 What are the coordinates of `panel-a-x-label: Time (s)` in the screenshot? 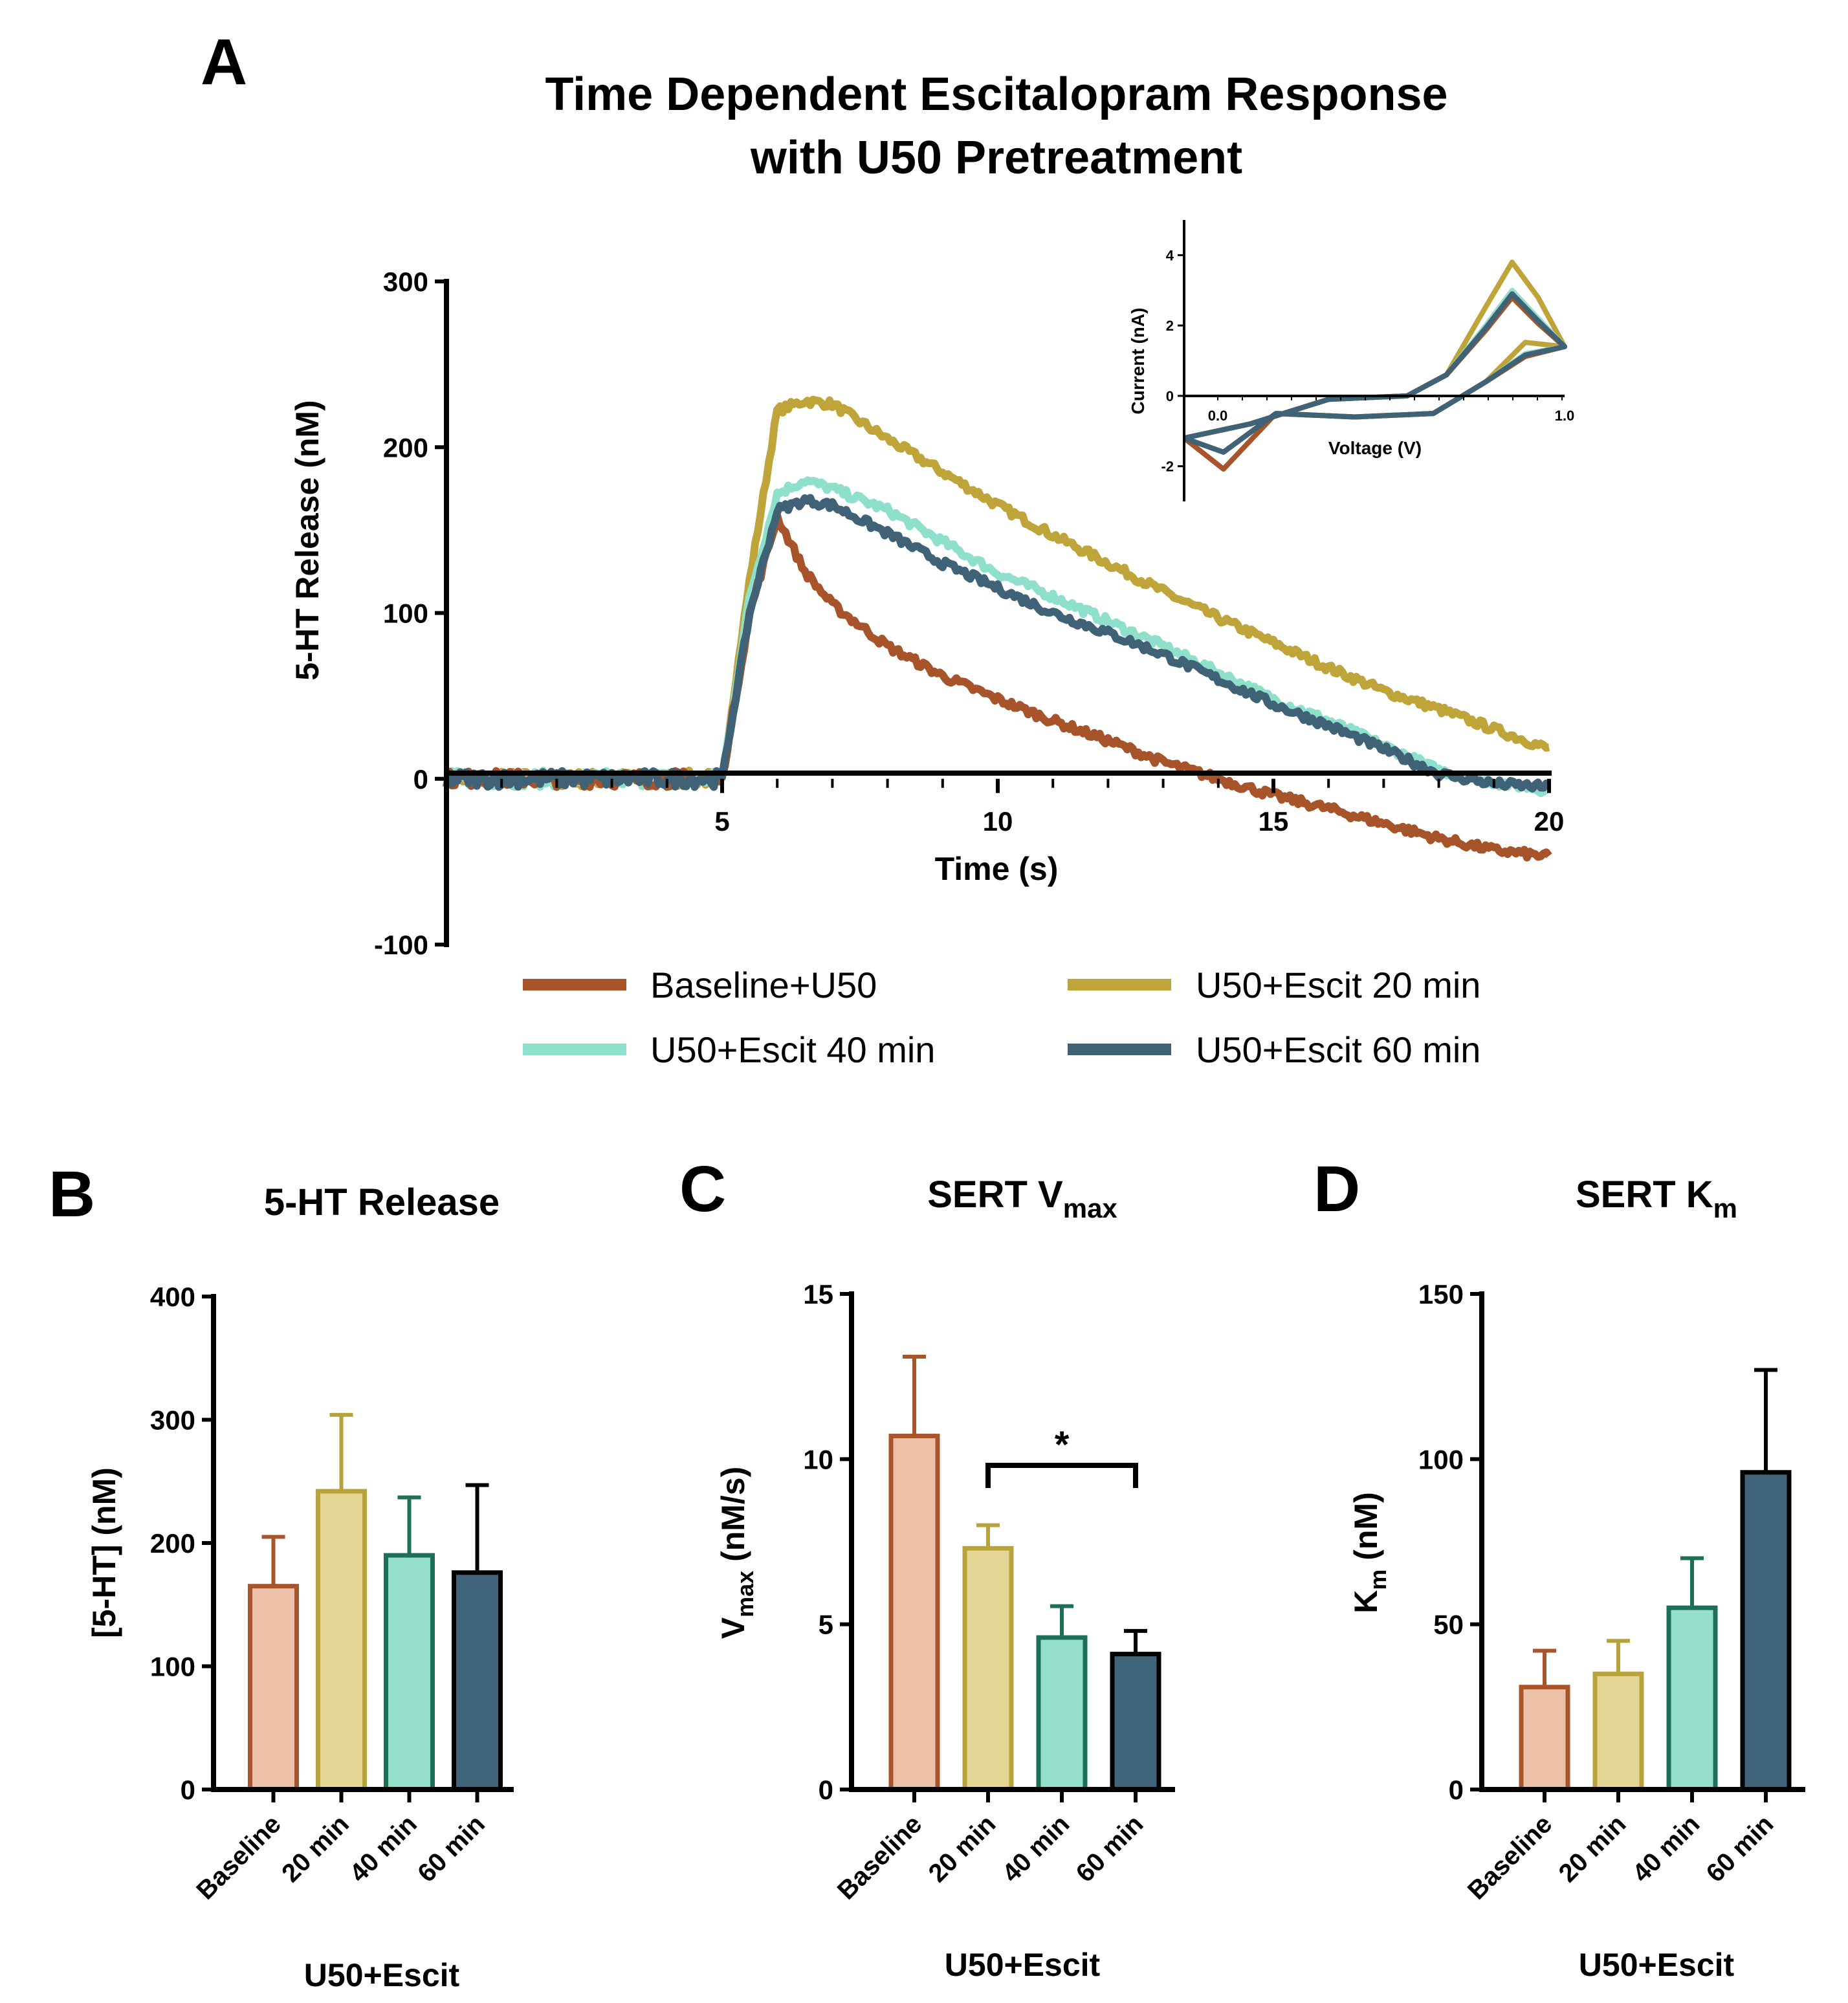 It's located at (997, 869).